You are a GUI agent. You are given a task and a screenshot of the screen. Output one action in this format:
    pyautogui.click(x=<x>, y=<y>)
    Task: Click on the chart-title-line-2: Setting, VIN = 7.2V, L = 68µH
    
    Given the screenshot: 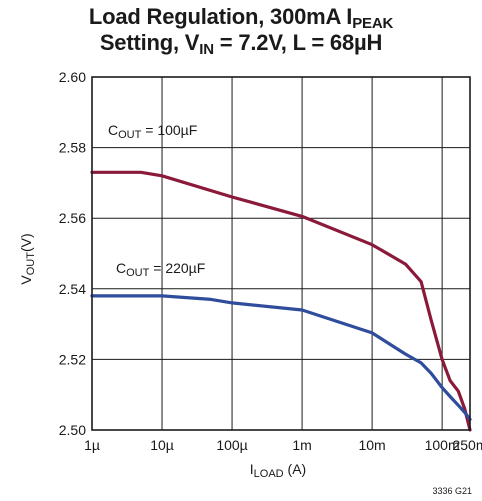 What is the action you would take?
    pyautogui.click(x=241, y=44)
    